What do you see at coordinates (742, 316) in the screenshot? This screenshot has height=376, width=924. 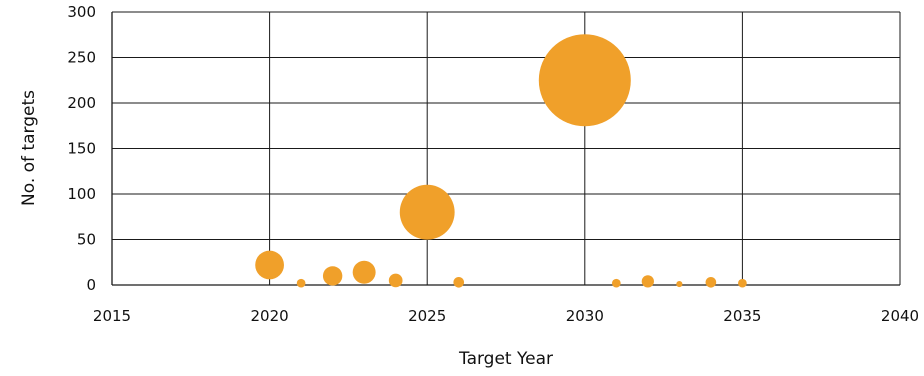 I see `x-tick-label: 2035` at bounding box center [742, 316].